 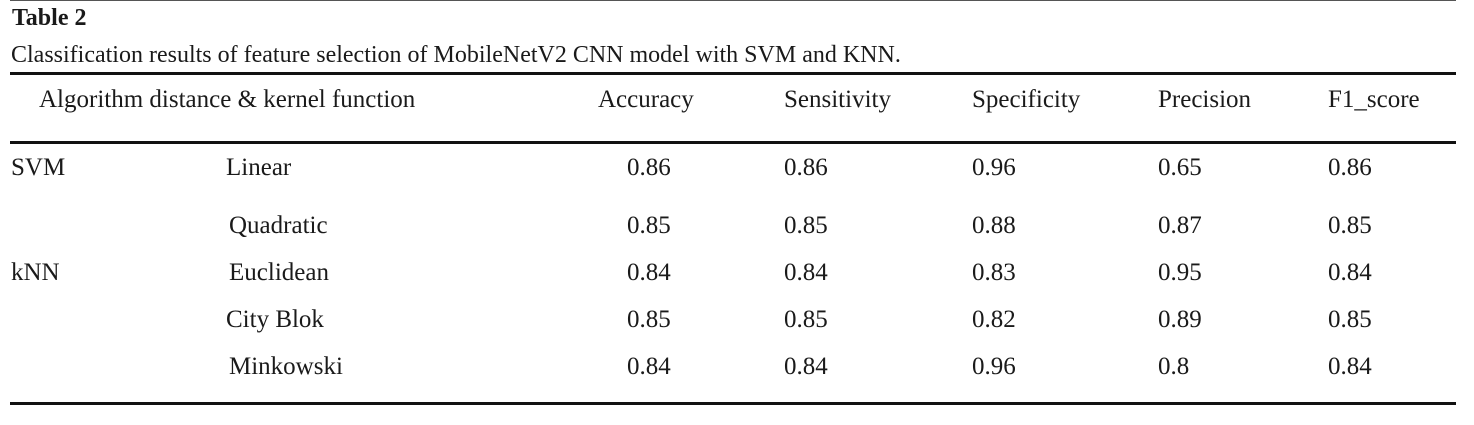 What do you see at coordinates (837, 99) in the screenshot?
I see `header-sensitivity: Sensitivity` at bounding box center [837, 99].